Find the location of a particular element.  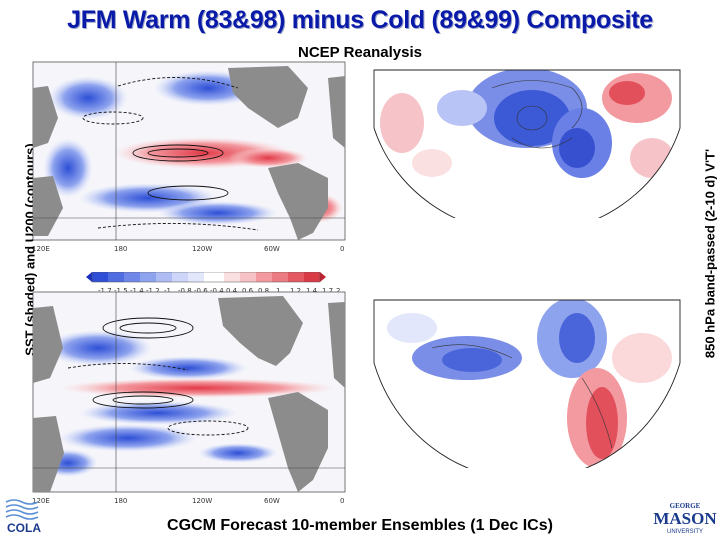

mason-main-text: MASON is located at coordinates (685, 518).